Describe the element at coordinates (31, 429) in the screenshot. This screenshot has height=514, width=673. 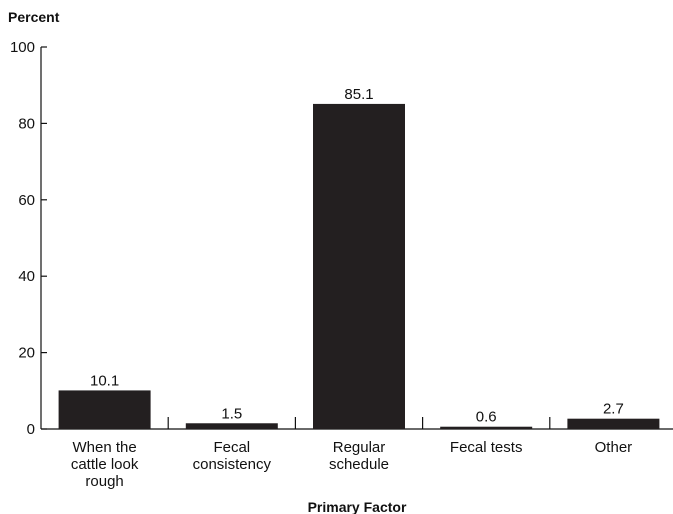
I see `y-tick-label: 0` at that location.